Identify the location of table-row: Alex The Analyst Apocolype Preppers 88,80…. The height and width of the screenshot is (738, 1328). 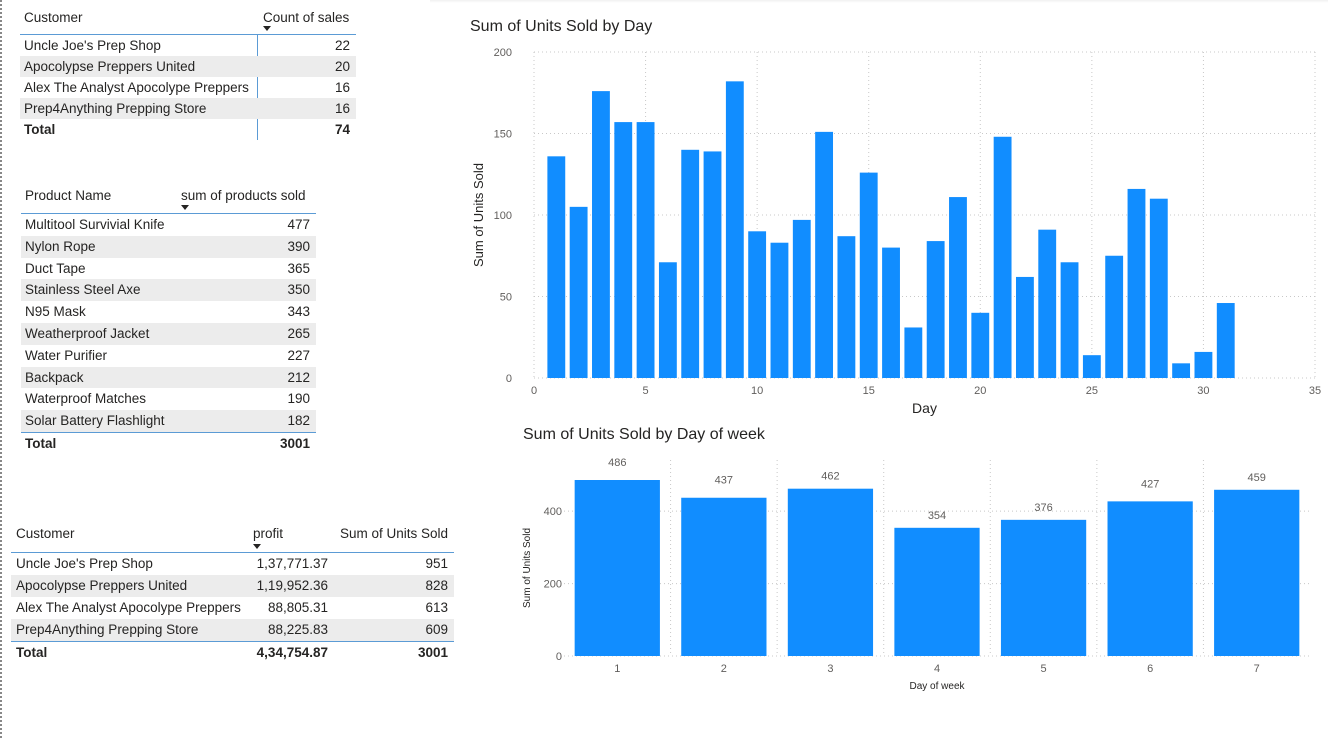
(232, 608).